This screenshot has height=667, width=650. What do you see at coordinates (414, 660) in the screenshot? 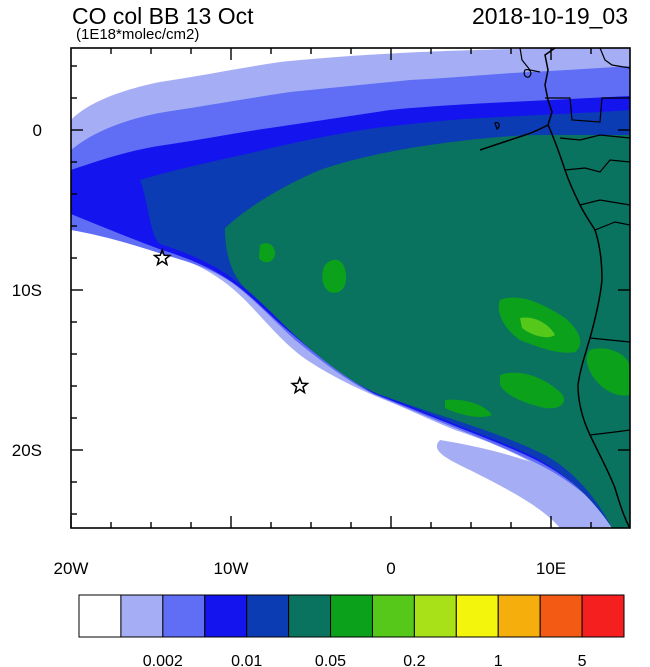
I see `colorbar-label: 0.2` at bounding box center [414, 660].